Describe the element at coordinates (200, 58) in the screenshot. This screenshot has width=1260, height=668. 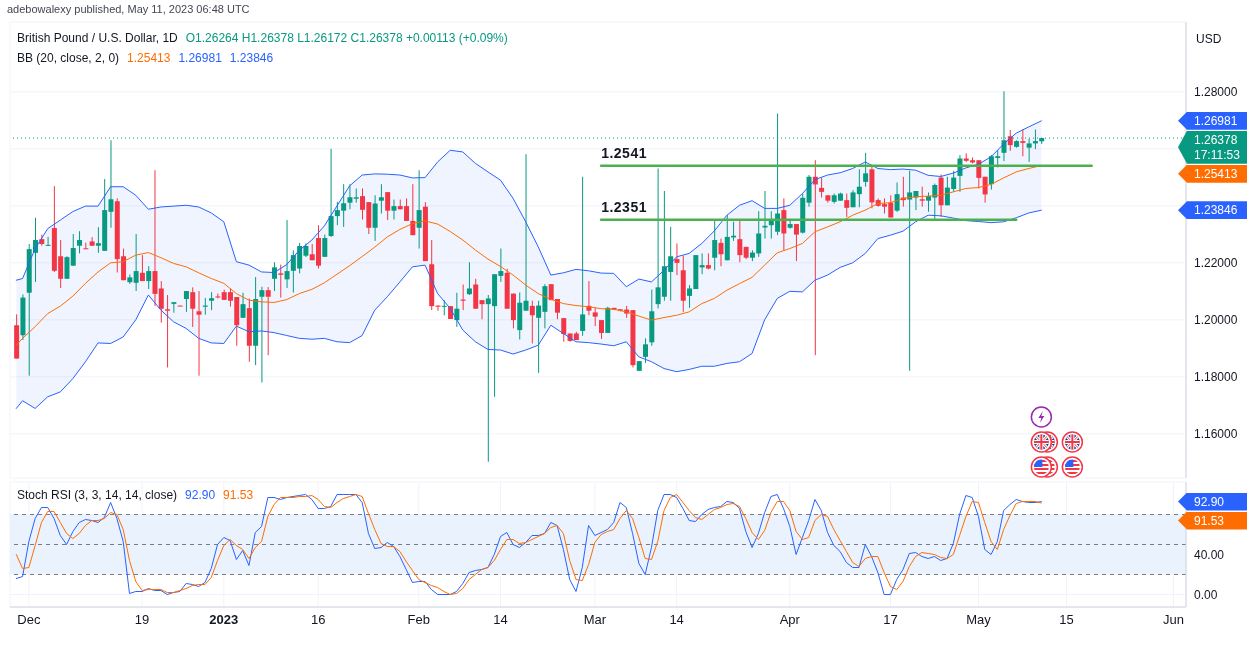
I see `text: 1.26981` at that location.